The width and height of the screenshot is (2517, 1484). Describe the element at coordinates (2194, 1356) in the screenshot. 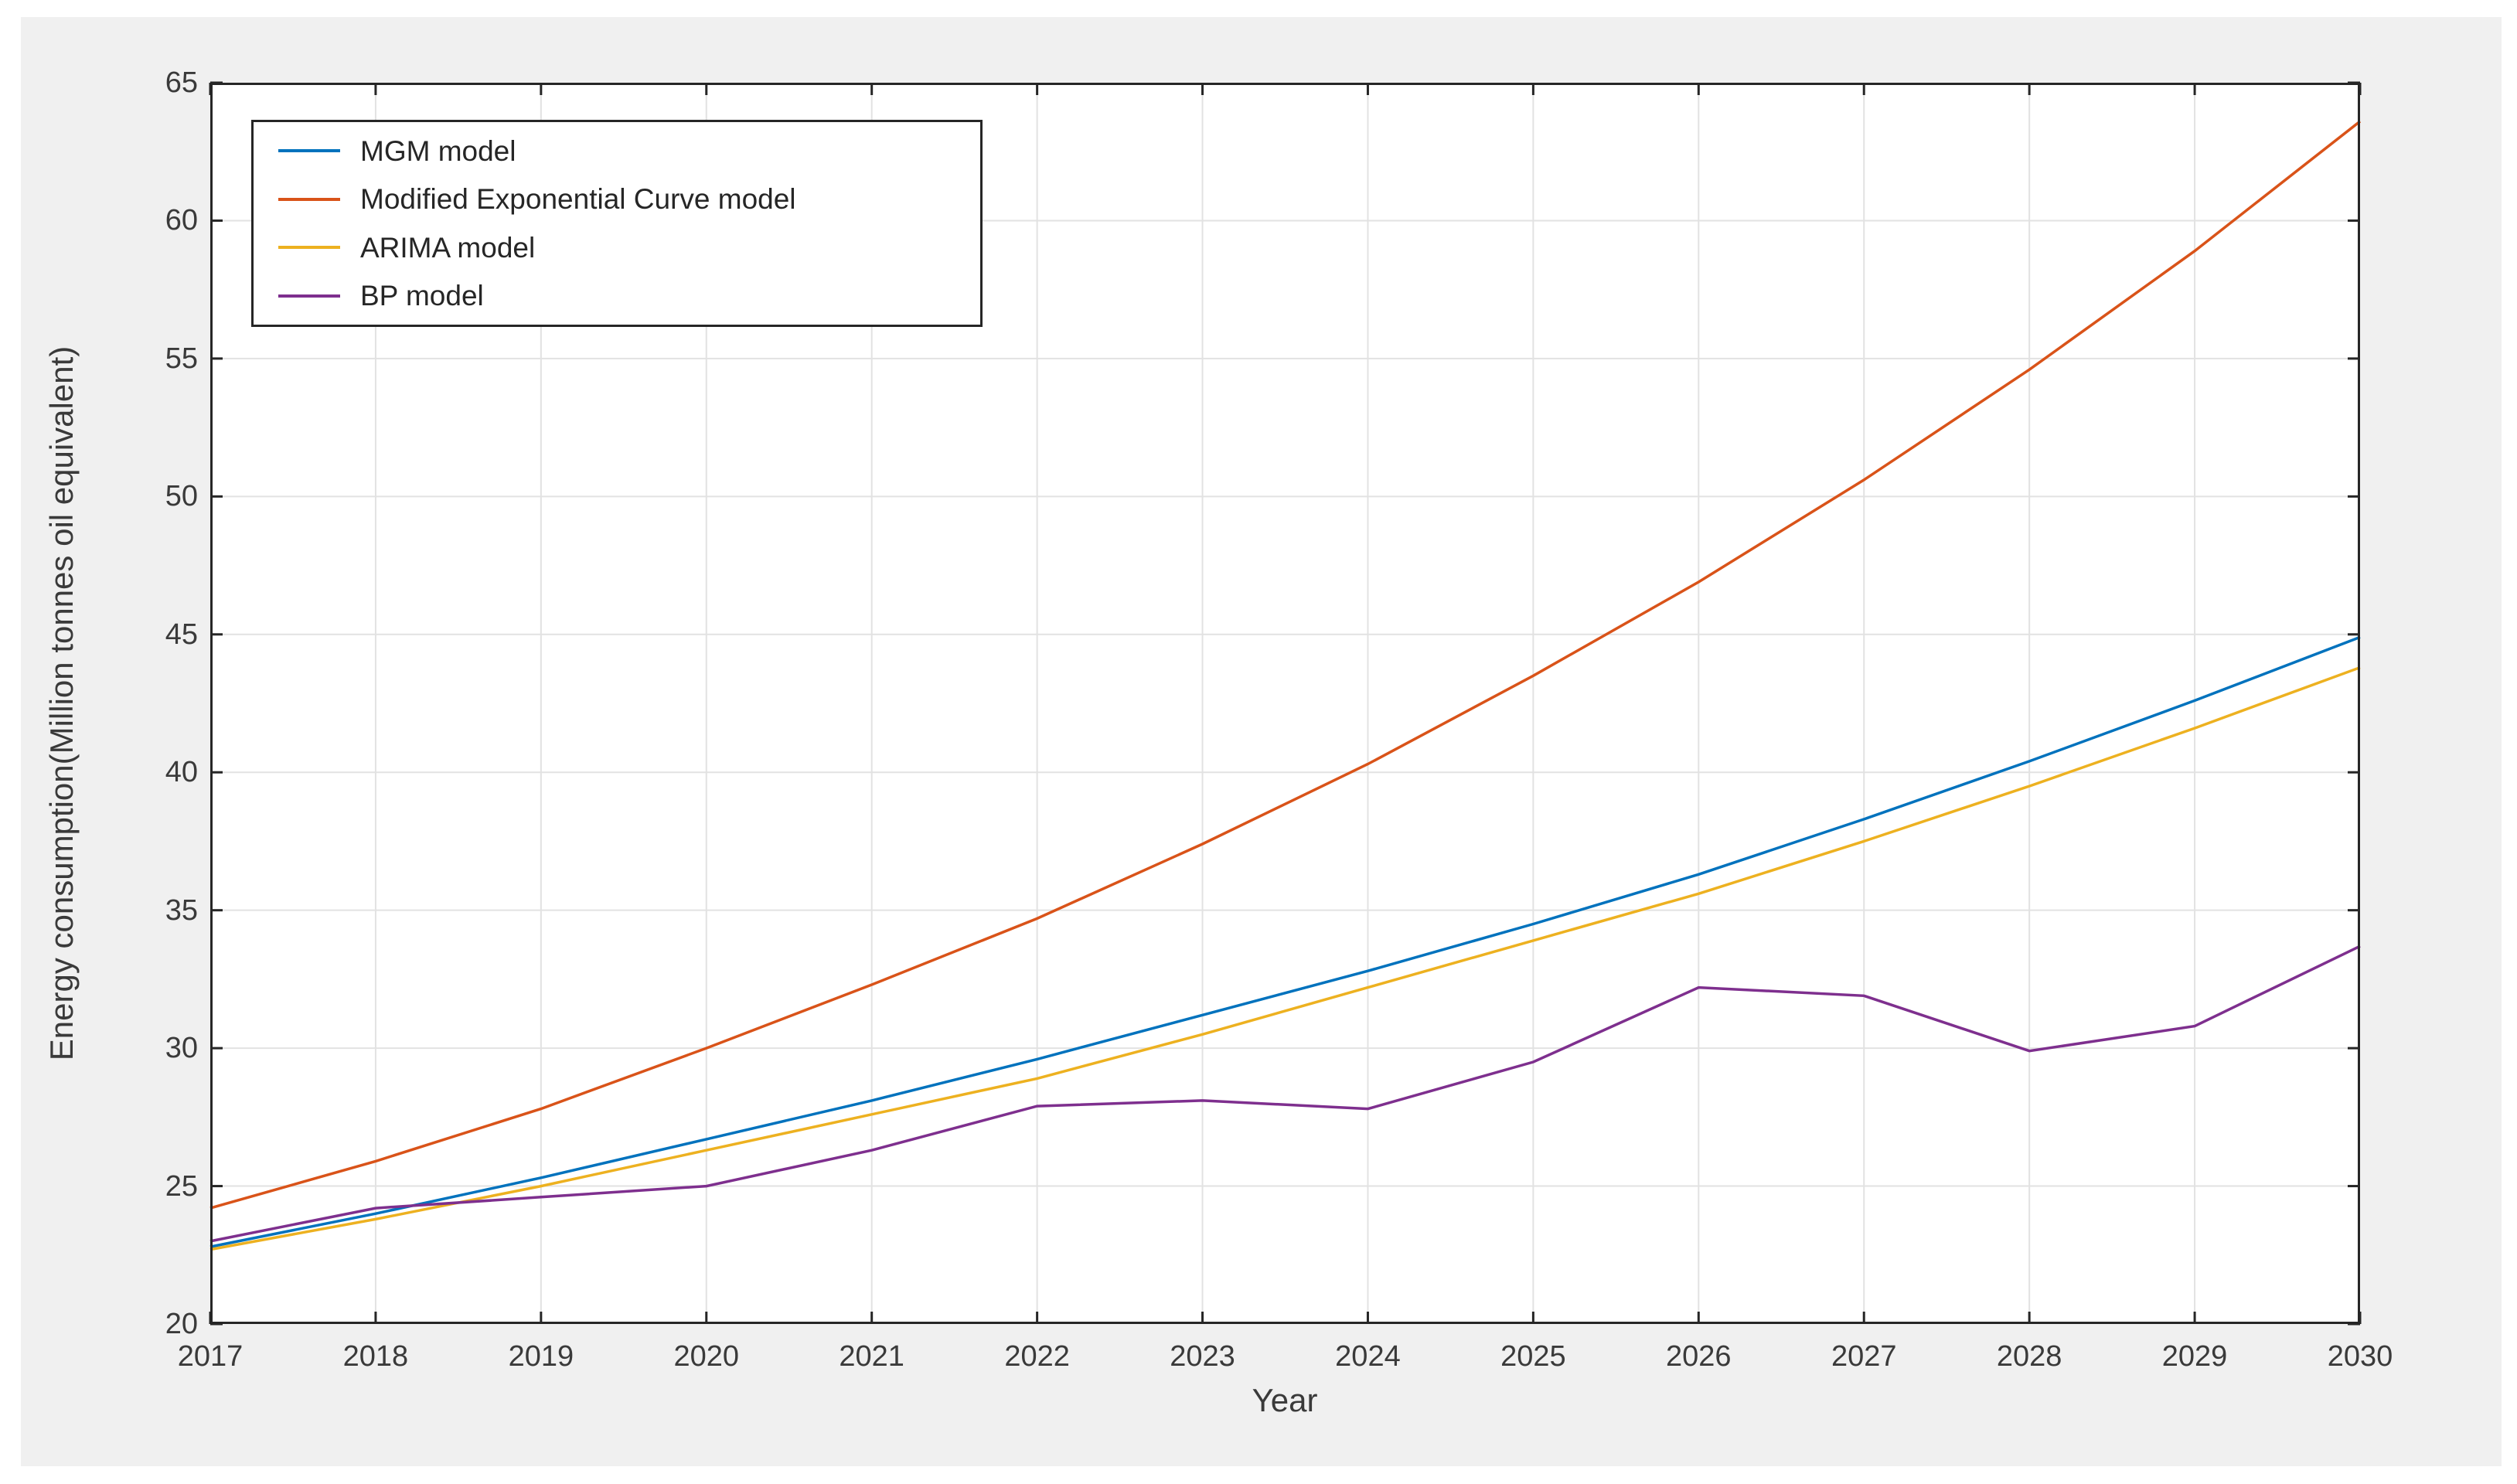

I see `x-tick-label: 2029` at that location.